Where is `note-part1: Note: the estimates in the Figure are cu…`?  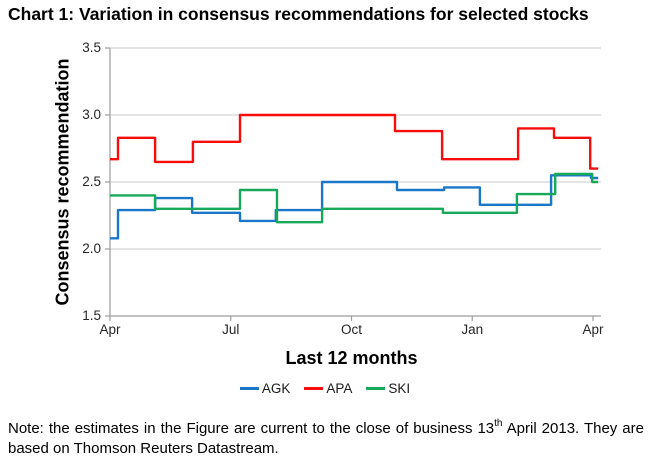 note-part1: Note: the estimates in the Figure are cu… is located at coordinates (251, 428).